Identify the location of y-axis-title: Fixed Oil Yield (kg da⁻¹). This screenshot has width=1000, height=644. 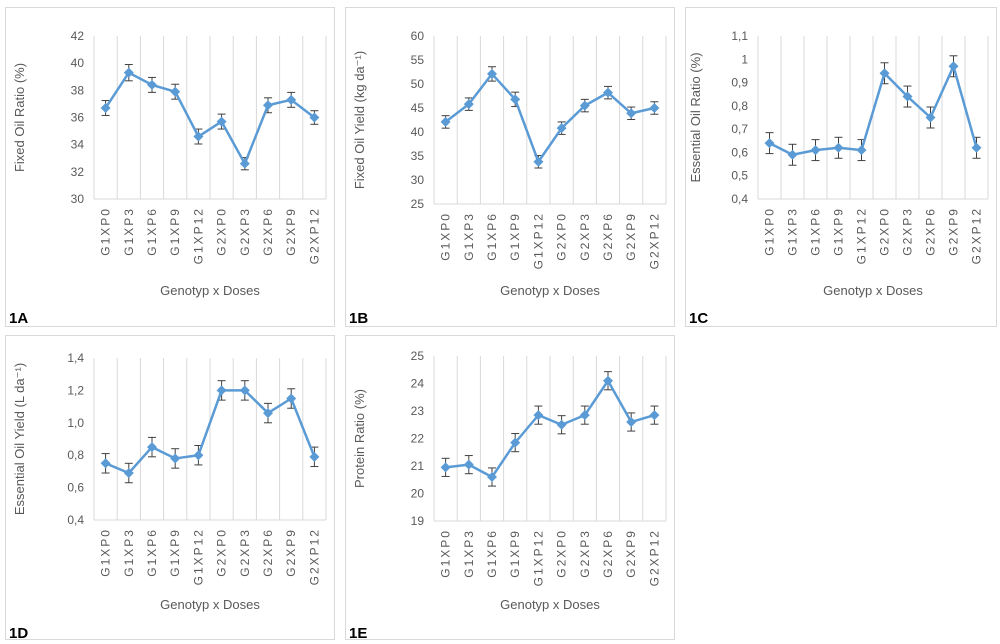
(359, 120).